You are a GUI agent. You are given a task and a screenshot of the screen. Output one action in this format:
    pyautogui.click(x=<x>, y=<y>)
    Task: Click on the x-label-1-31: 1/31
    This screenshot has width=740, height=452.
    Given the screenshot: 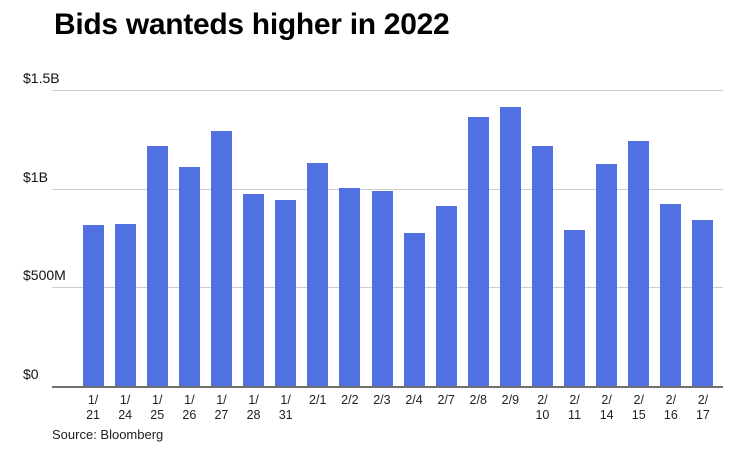 What is the action you would take?
    pyautogui.click(x=286, y=408)
    